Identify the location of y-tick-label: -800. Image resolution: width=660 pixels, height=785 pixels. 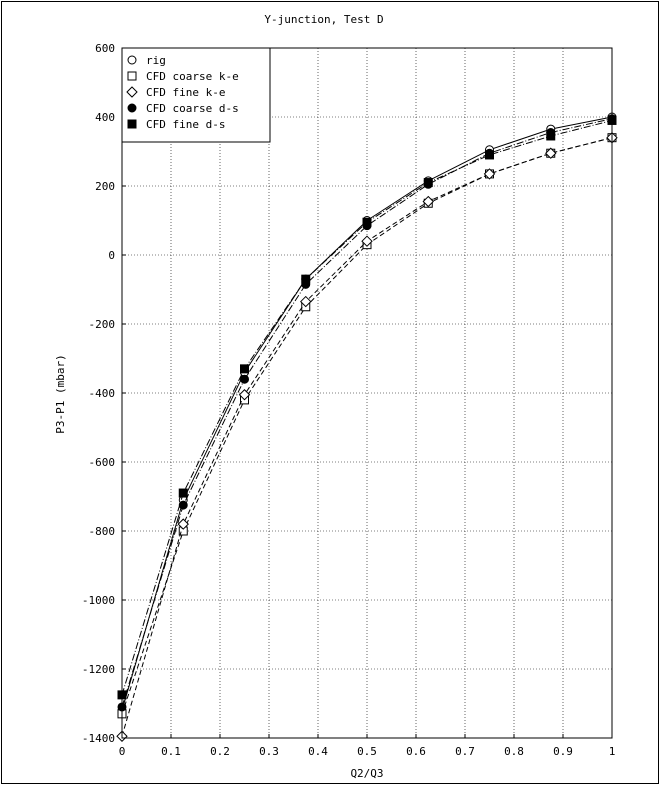
(102, 531).